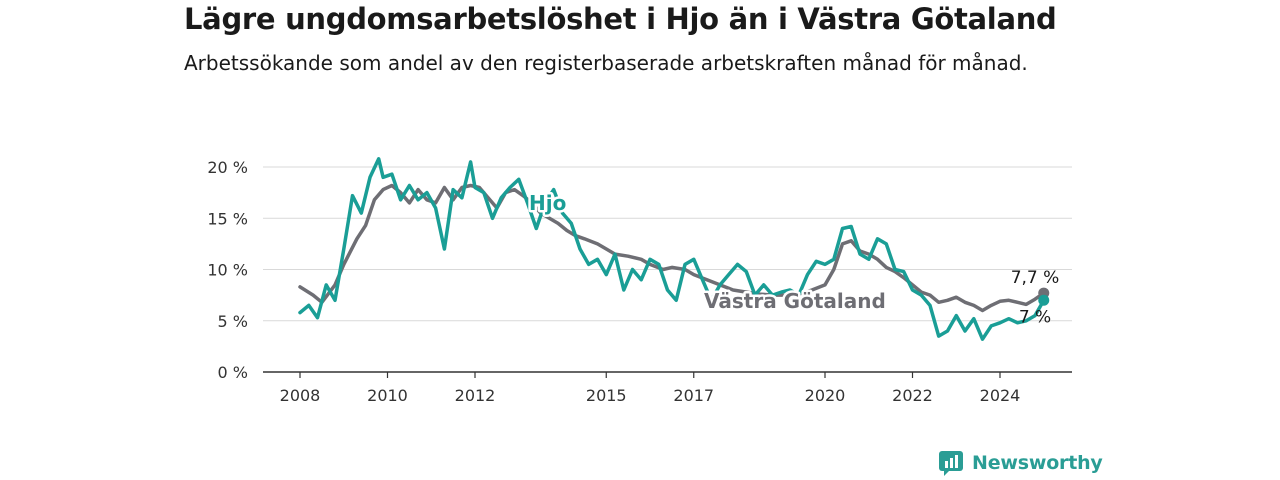 This screenshot has height=480, width=1280. What do you see at coordinates (1037, 463) in the screenshot?
I see `brand-name: Newsworthy` at bounding box center [1037, 463].